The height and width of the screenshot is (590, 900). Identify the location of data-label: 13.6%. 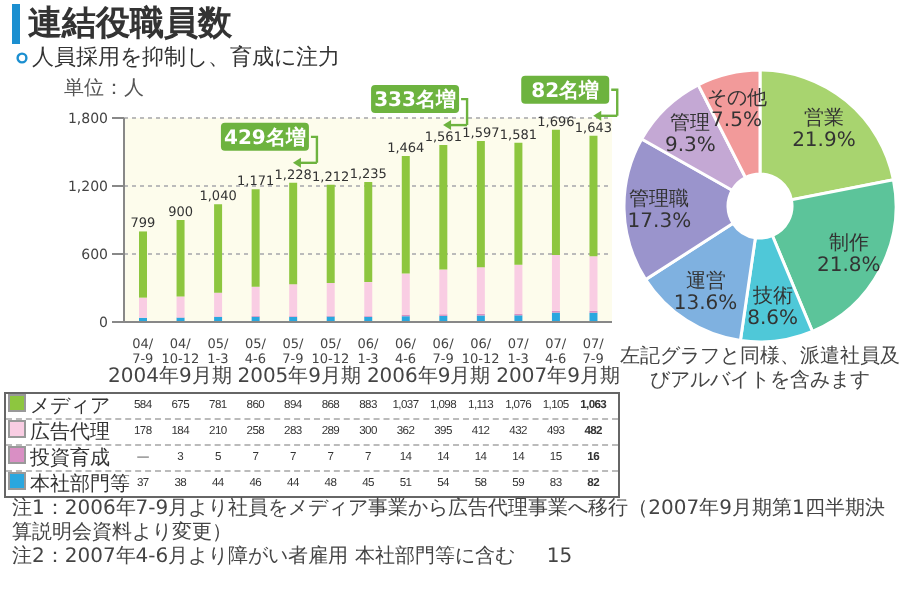
(705, 303).